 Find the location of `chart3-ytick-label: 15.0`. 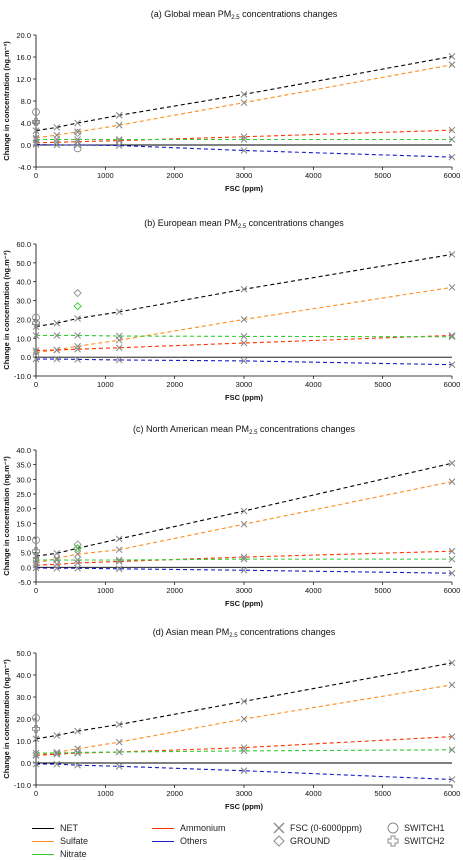

chart3-ytick-label: 15.0 is located at coordinates (23, 523).